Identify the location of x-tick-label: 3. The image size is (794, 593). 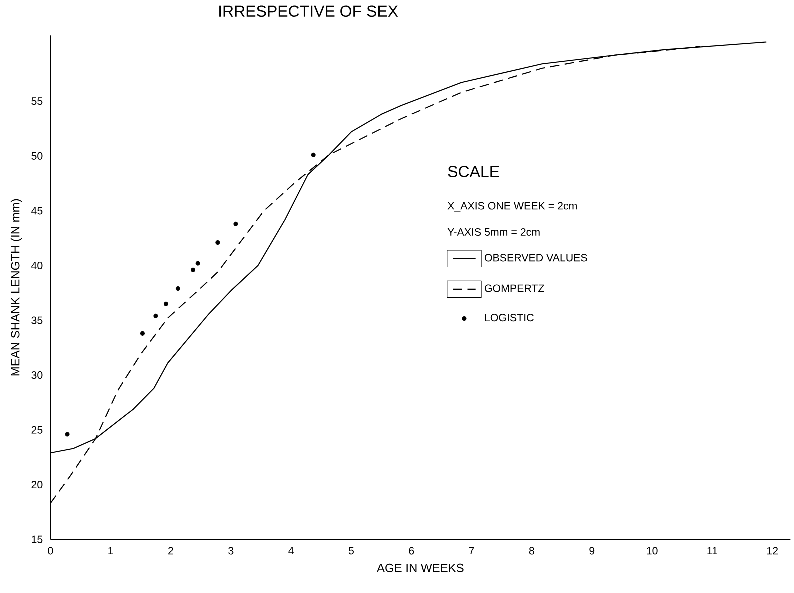
(231, 551).